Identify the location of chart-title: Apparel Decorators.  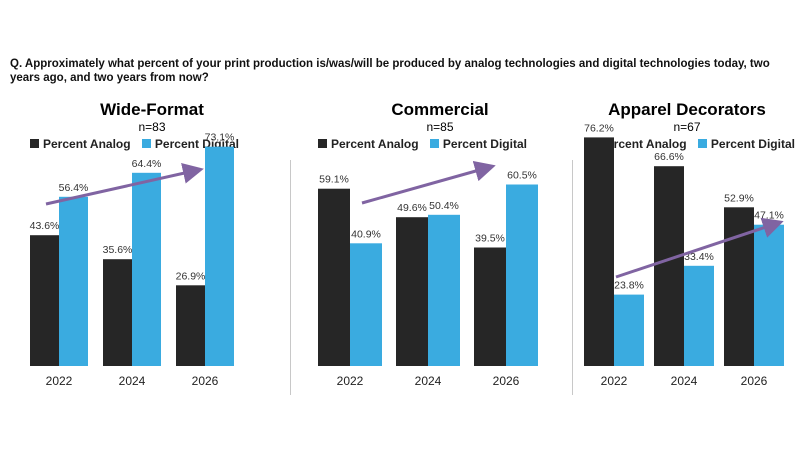
(687, 109).